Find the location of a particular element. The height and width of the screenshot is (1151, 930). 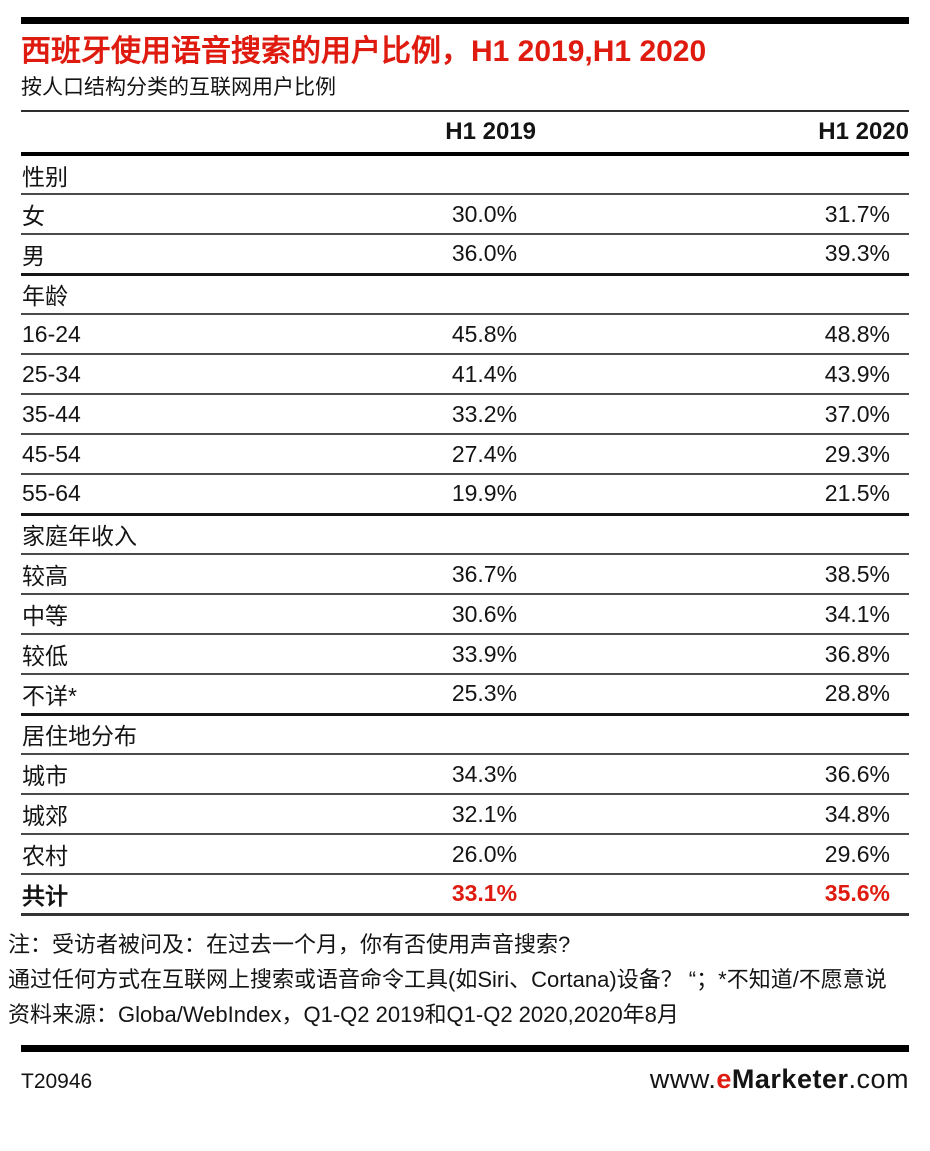

cell-value-h1-2020: 31.7% is located at coordinates (857, 213).